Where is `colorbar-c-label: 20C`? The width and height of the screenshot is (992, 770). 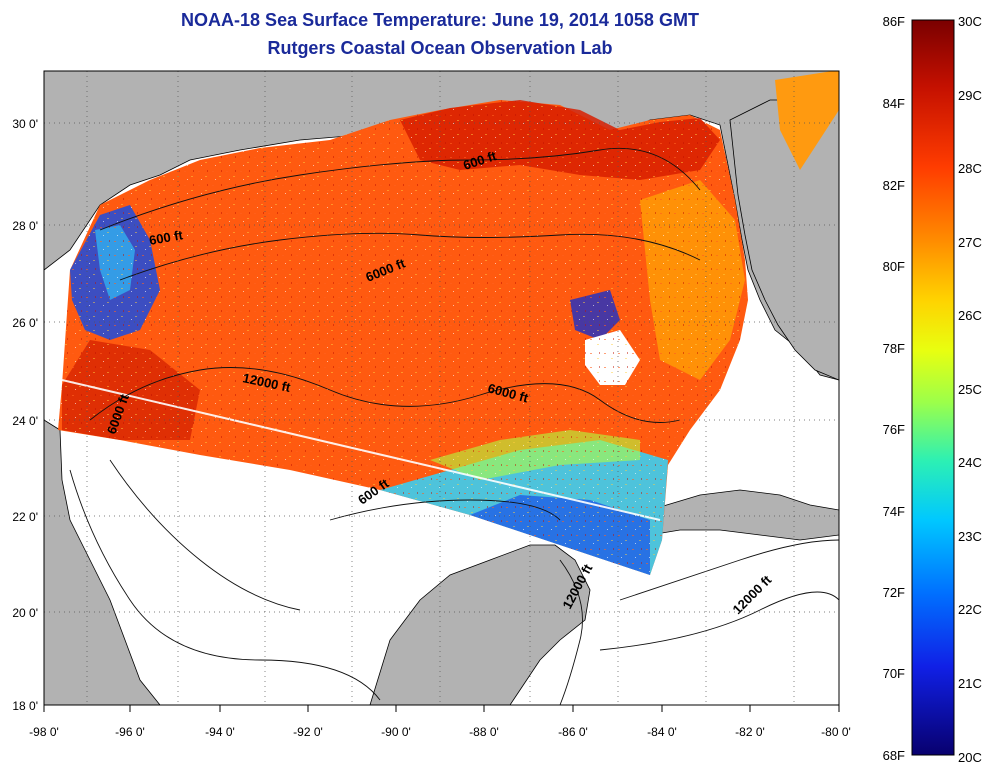 colorbar-c-label: 20C is located at coordinates (970, 757).